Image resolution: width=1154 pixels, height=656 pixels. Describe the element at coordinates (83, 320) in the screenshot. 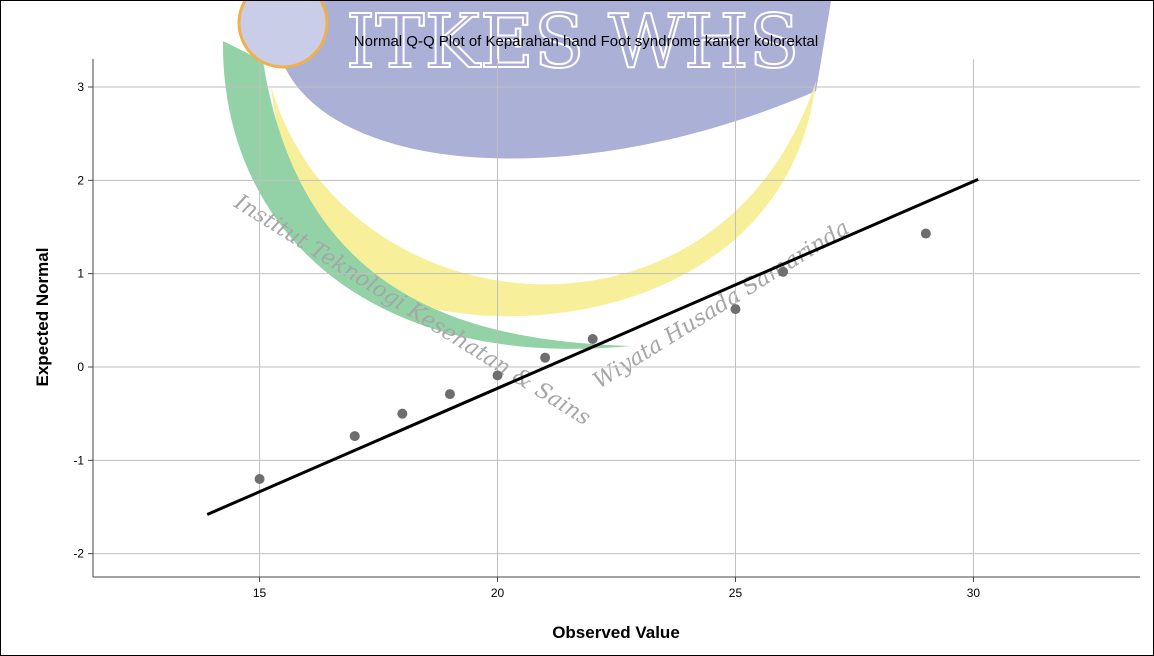

I see `y-tick-labels: -2 -1 0 1 2 3` at that location.